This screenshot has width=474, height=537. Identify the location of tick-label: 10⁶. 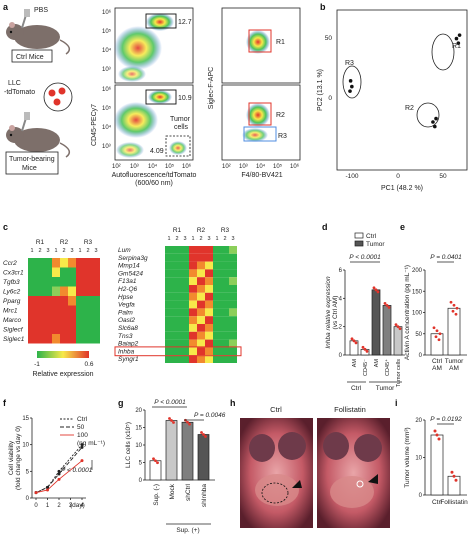
(295, 166).